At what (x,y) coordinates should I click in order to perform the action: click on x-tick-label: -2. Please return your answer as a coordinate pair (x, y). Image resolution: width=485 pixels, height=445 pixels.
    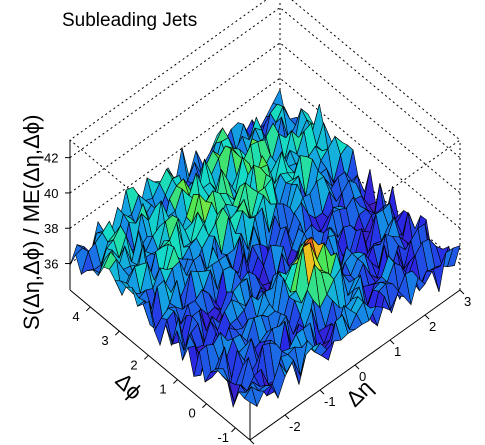
    Looking at the image, I should click on (295, 426).